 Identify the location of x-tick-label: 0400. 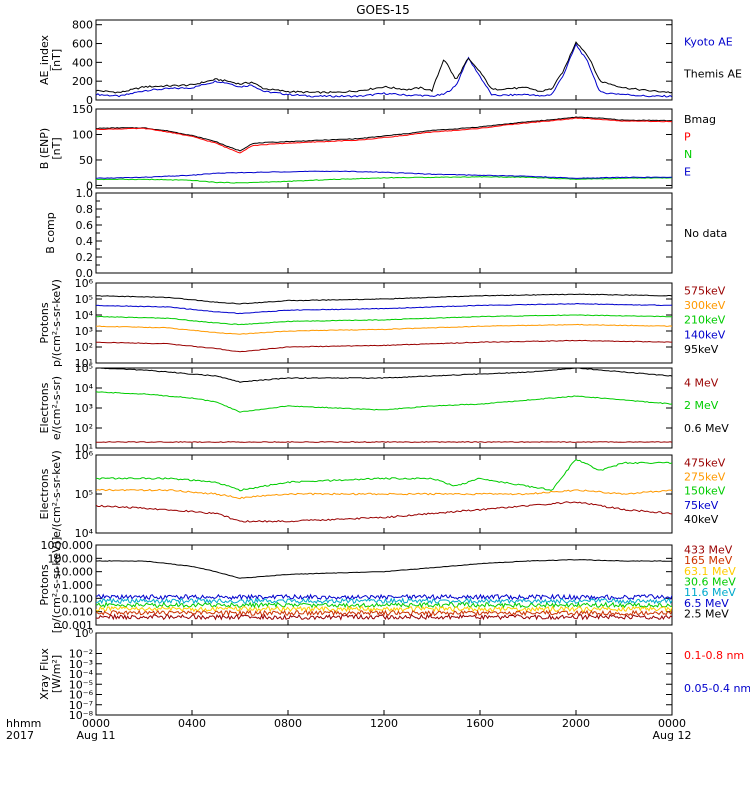
(192, 723).